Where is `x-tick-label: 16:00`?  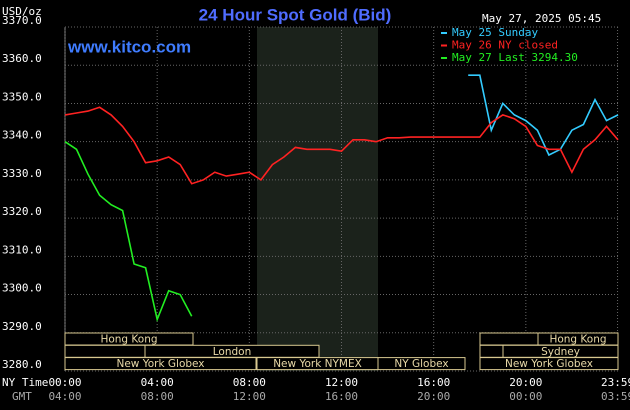 x-tick-label: 16:00 is located at coordinates (433, 382).